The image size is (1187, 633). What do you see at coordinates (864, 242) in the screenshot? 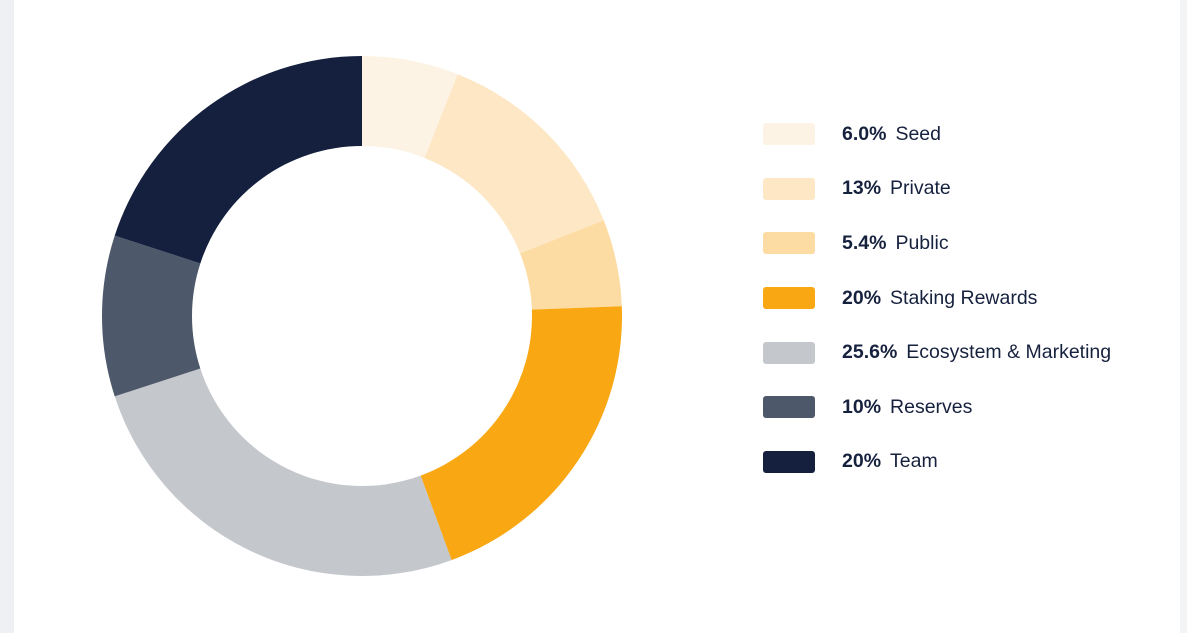
I see `legend-percent: 5.4%` at bounding box center [864, 242].